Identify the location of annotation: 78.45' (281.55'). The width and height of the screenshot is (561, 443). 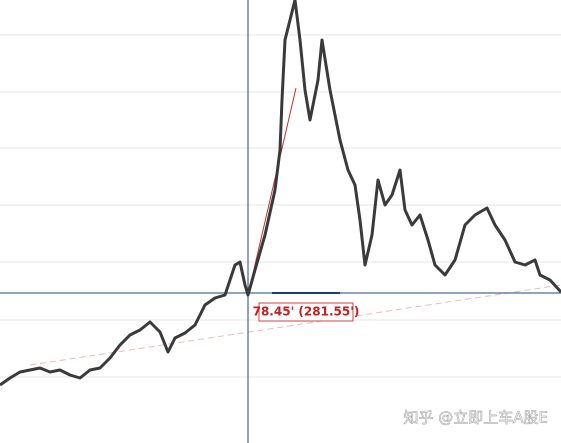
(306, 312).